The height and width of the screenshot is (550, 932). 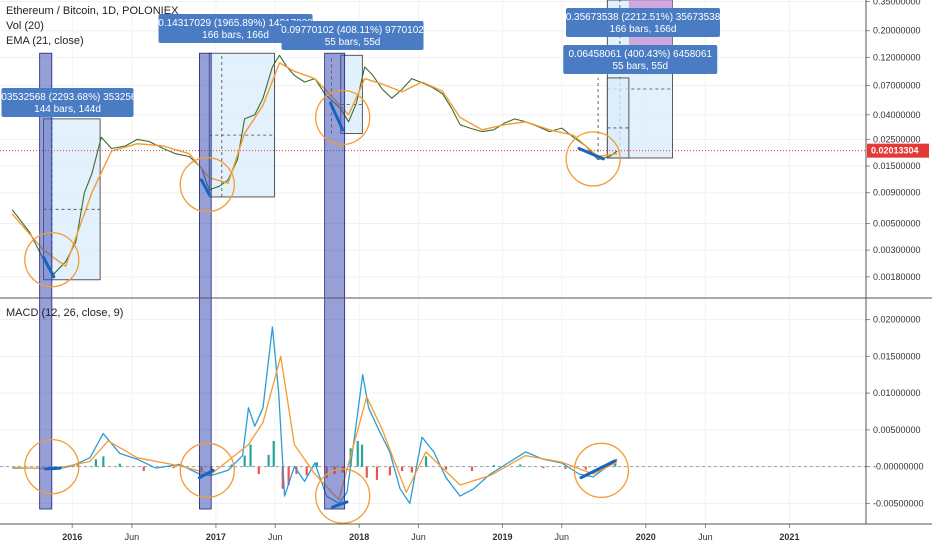 What do you see at coordinates (897, 193) in the screenshot?
I see `price-tick-label: 0.00900000` at bounding box center [897, 193].